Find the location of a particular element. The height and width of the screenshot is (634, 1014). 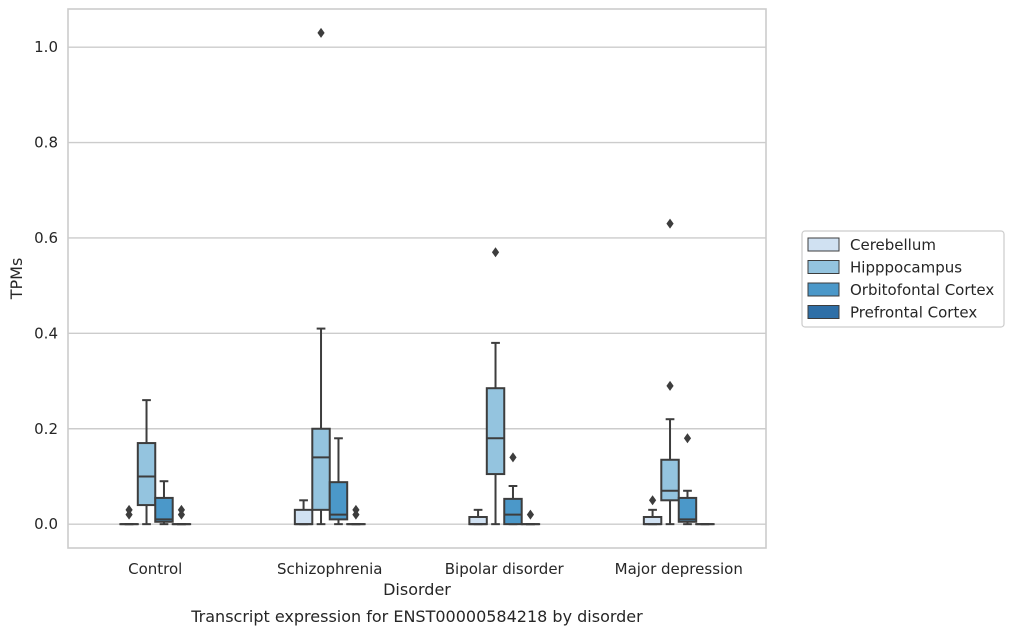

legend-frame is located at coordinates (903, 279).